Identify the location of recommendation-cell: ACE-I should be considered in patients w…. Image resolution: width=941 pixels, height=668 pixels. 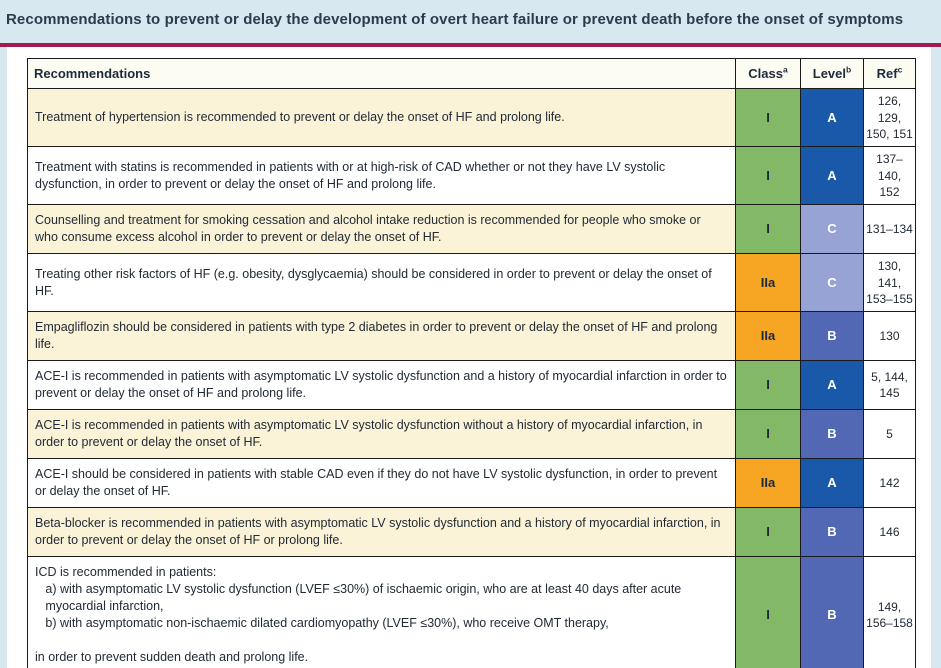
(381, 483).